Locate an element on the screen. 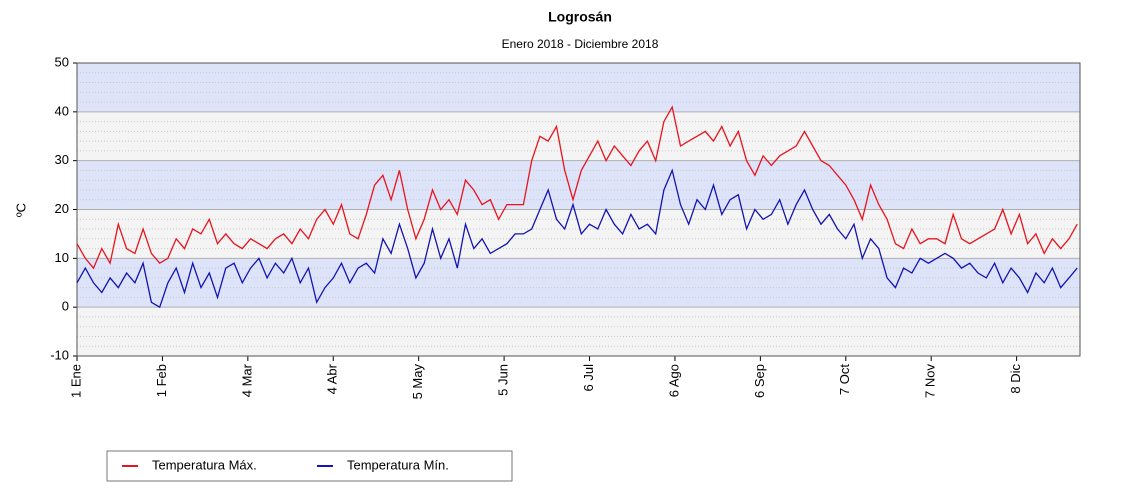  legend-label: Temperatura Mín. is located at coordinates (398, 464).